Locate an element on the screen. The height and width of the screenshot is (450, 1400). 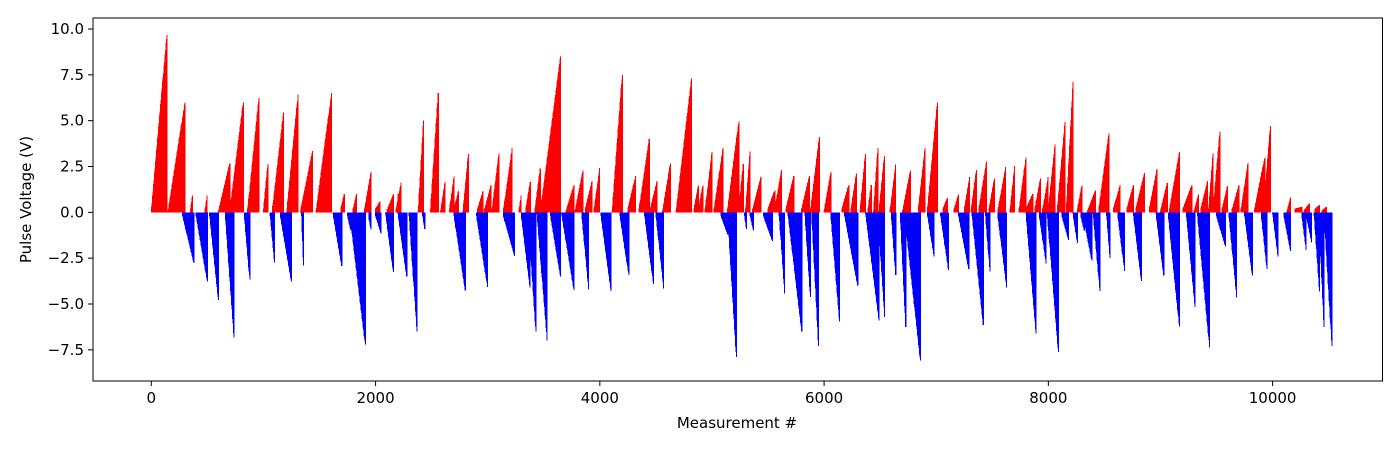
y-tick-label: −2.5 is located at coordinates (66, 258).